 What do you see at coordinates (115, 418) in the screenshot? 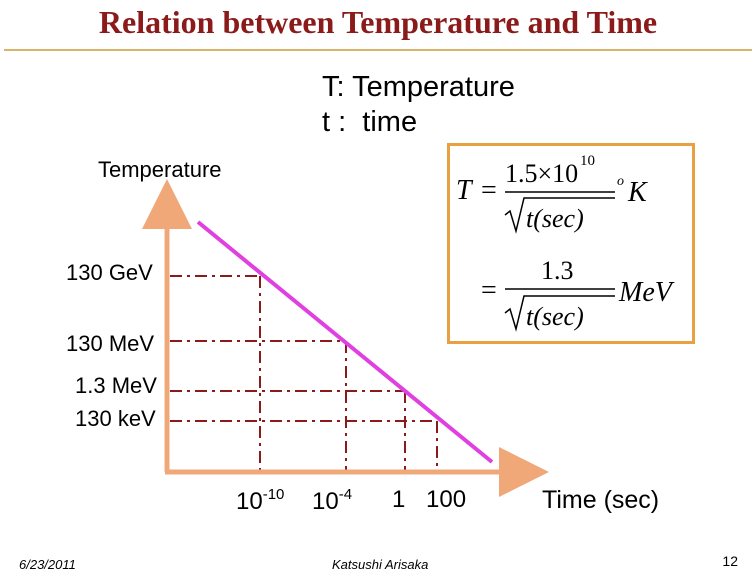
I see `y-label-130kev: 130 keV` at bounding box center [115, 418].